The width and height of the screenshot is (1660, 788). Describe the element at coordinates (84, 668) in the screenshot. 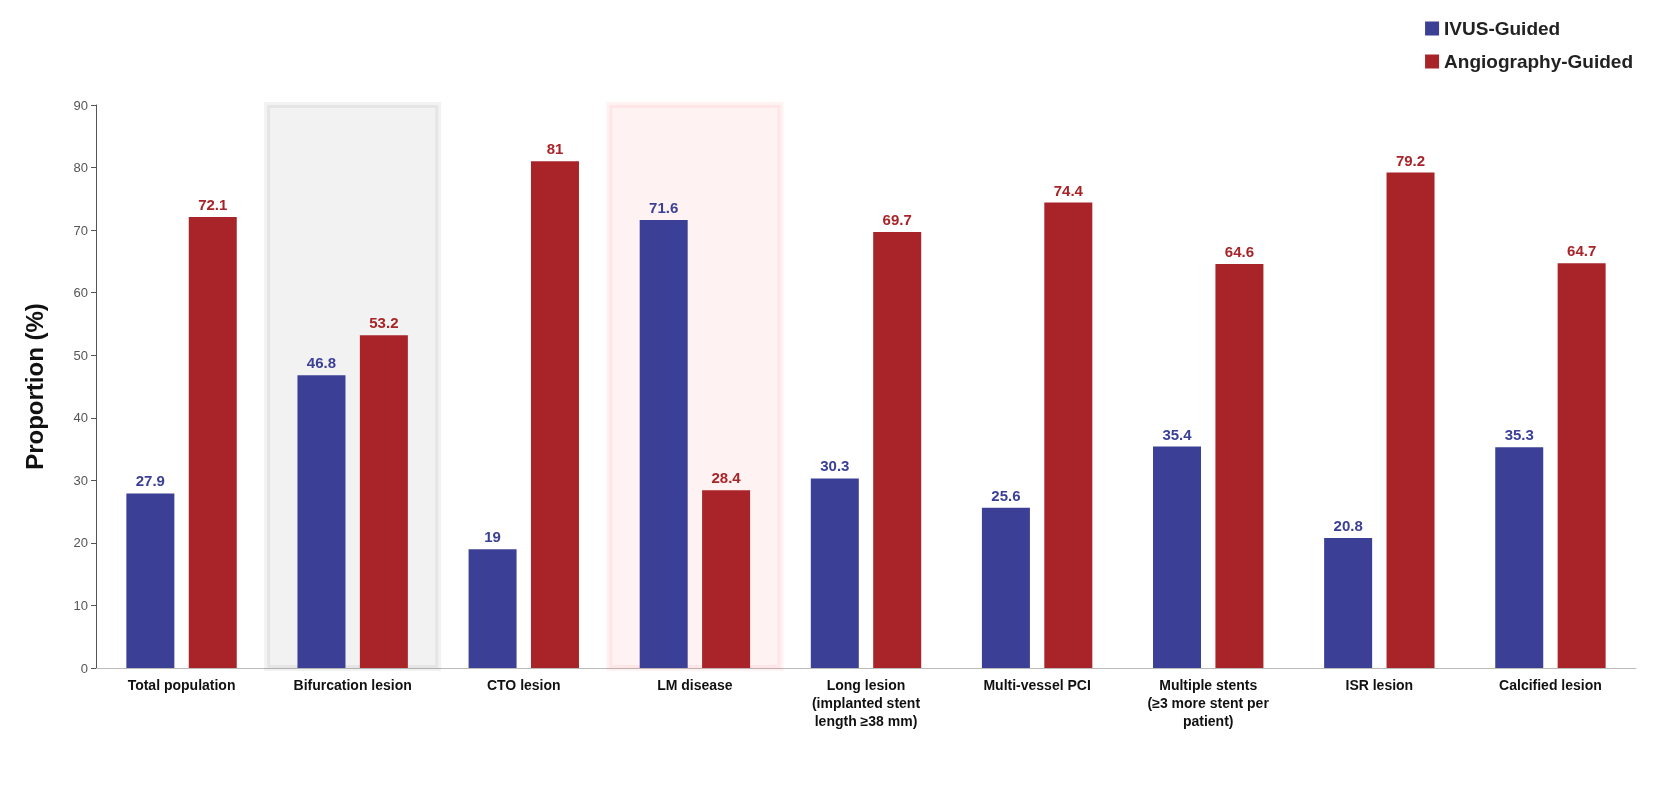

I see `y-tick-label: 0` at that location.